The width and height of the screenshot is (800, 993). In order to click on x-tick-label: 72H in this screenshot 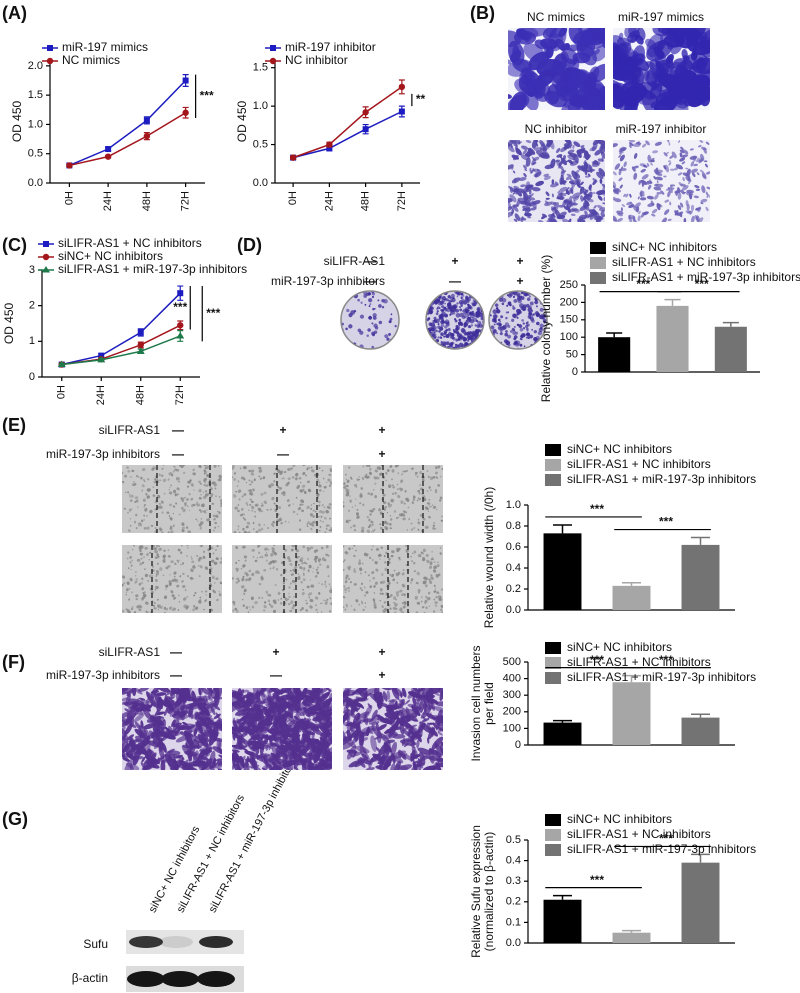, I will do `click(180, 395)`.